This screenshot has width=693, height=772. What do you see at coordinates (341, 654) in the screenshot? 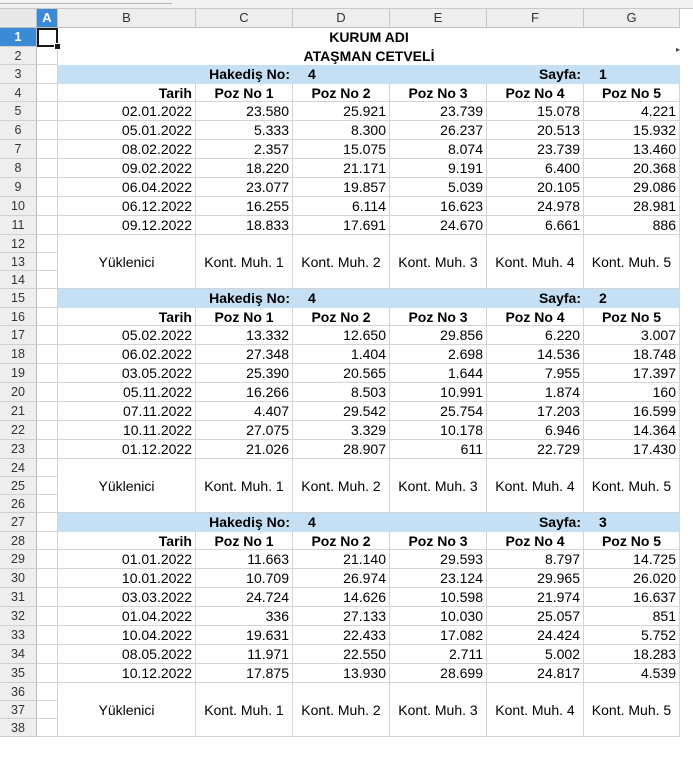
I see `value-cell: 22.550` at bounding box center [341, 654].